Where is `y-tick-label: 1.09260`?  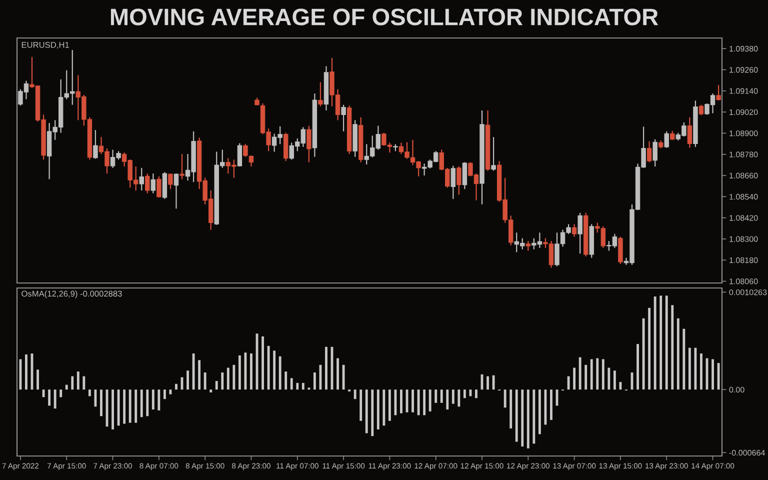
y-tick-label: 1.09260 is located at coordinates (744, 70).